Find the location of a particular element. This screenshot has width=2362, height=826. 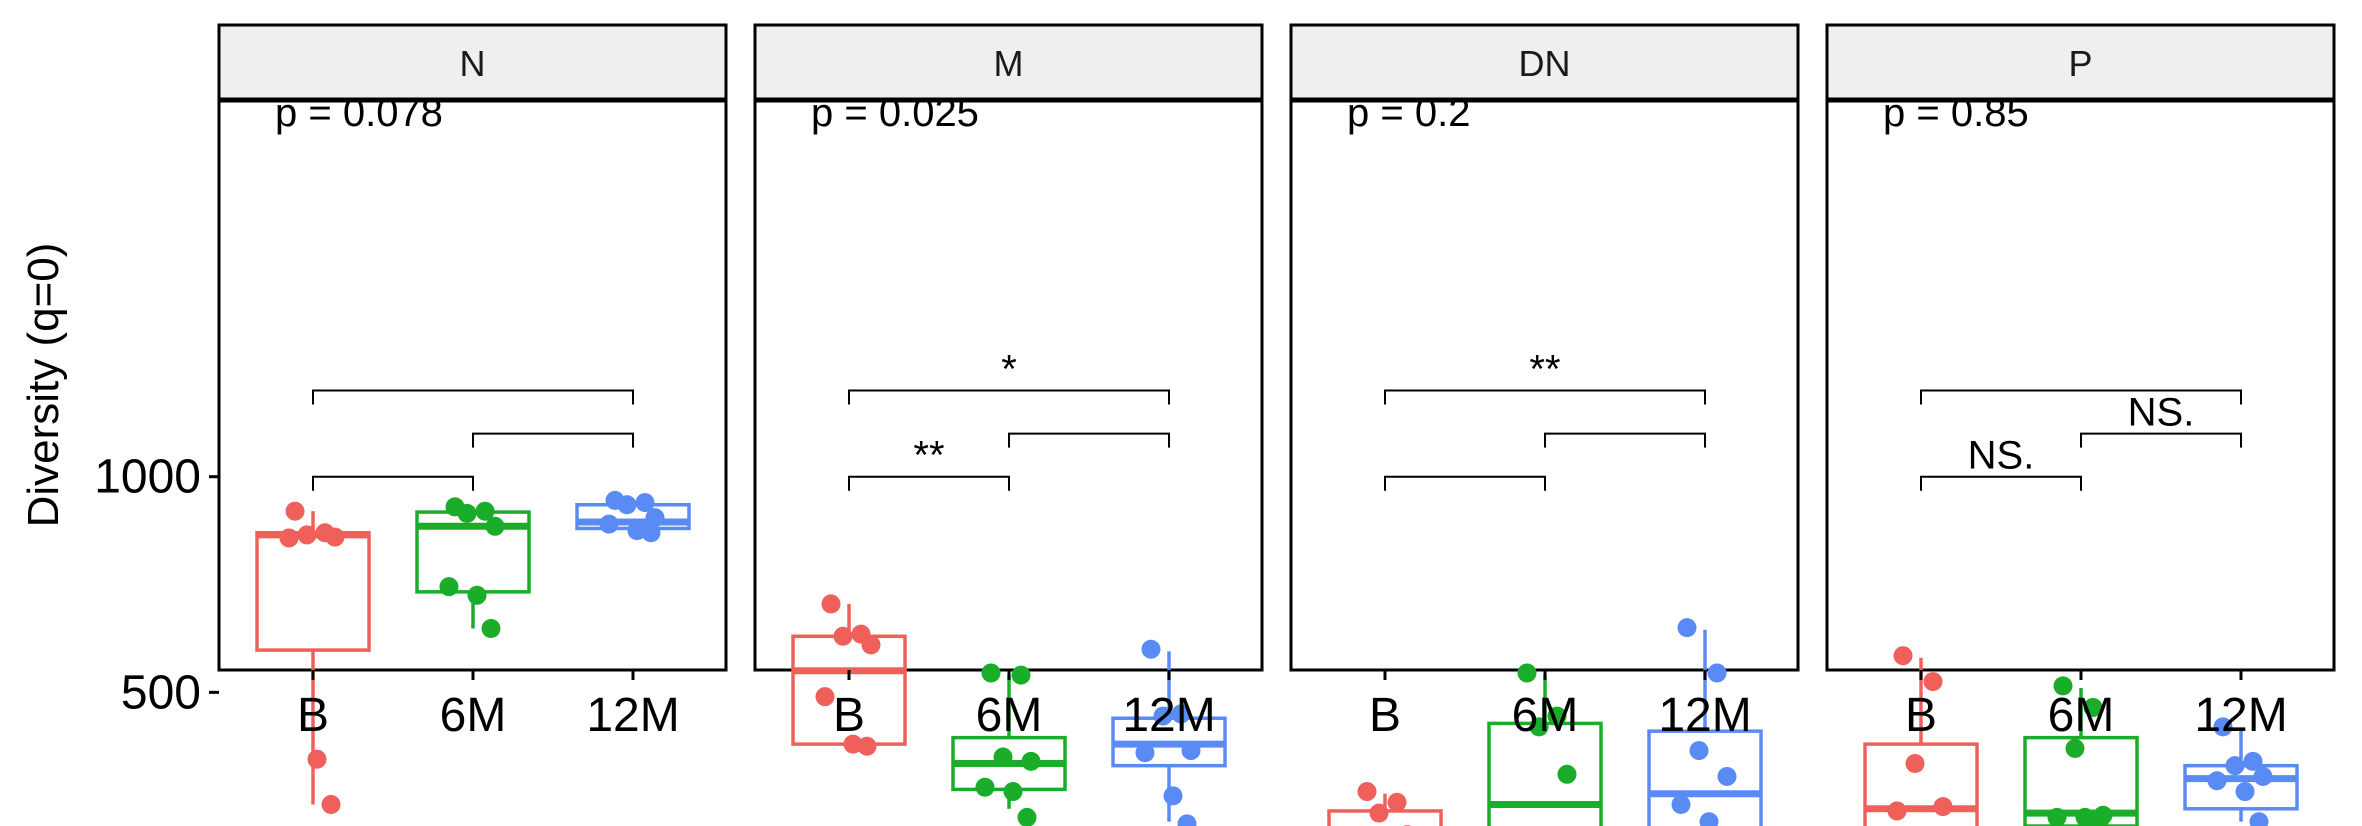

strip-label: M is located at coordinates (1009, 63).